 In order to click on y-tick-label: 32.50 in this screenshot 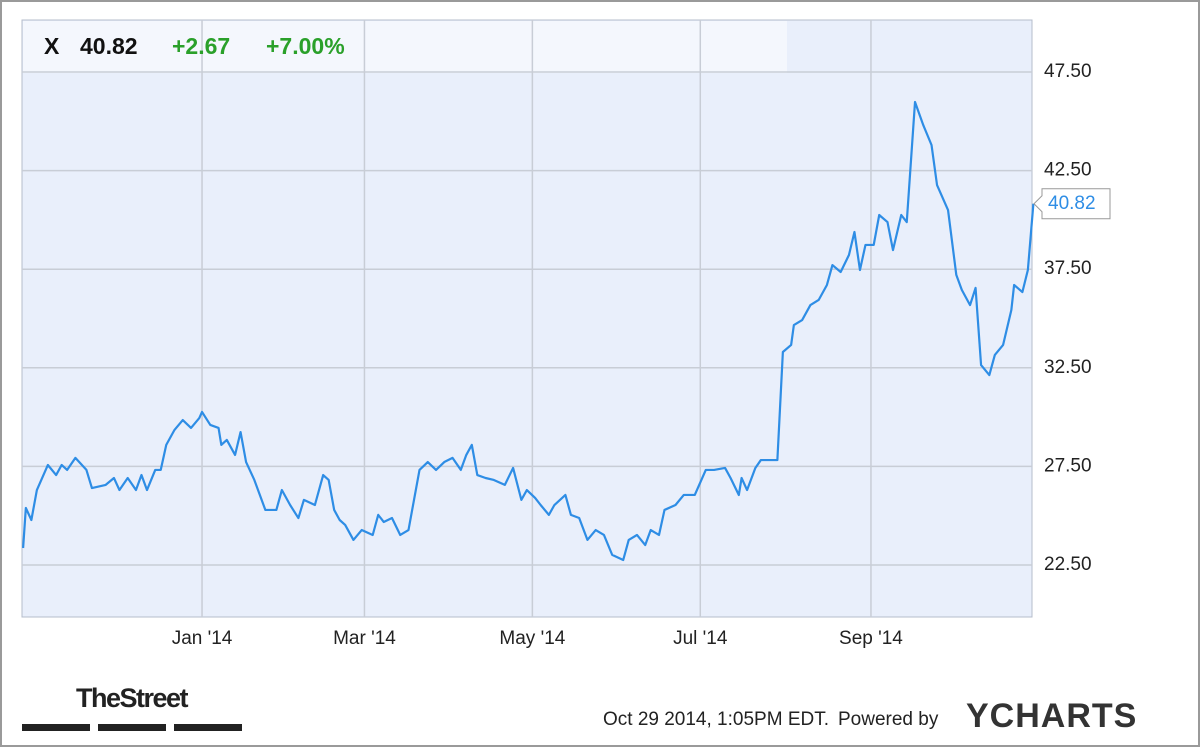, I will do `click(1068, 367)`.